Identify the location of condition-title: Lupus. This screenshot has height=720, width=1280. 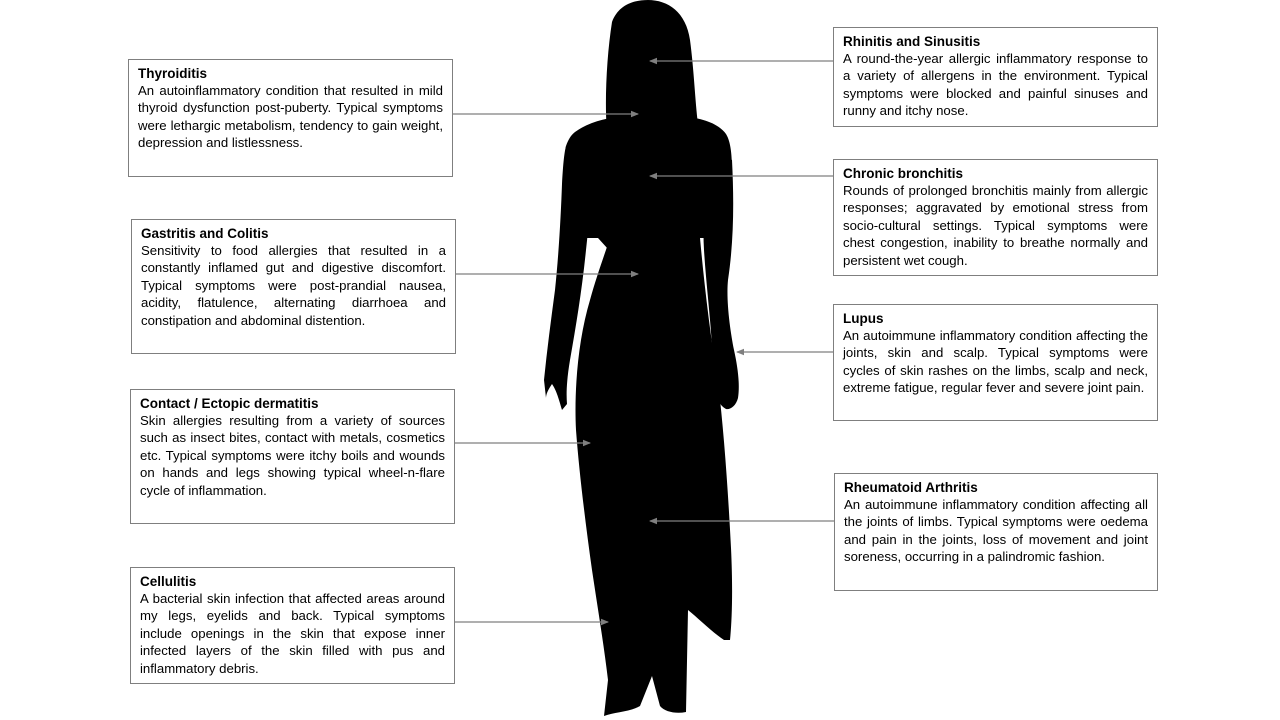
(863, 318).